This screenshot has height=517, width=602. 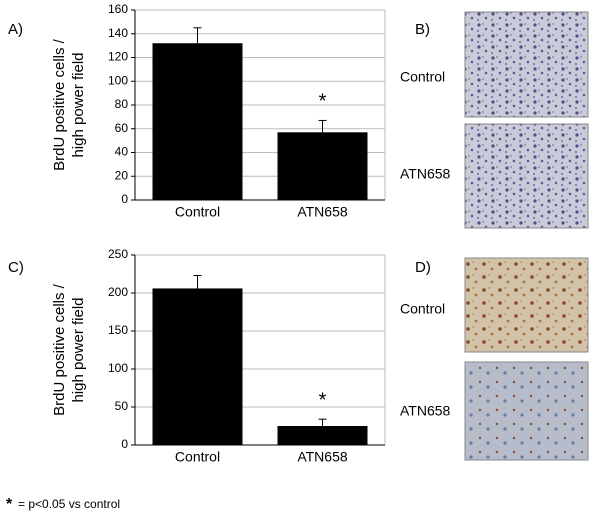 I want to click on y-tick-label: 140, so click(x=118, y=33).